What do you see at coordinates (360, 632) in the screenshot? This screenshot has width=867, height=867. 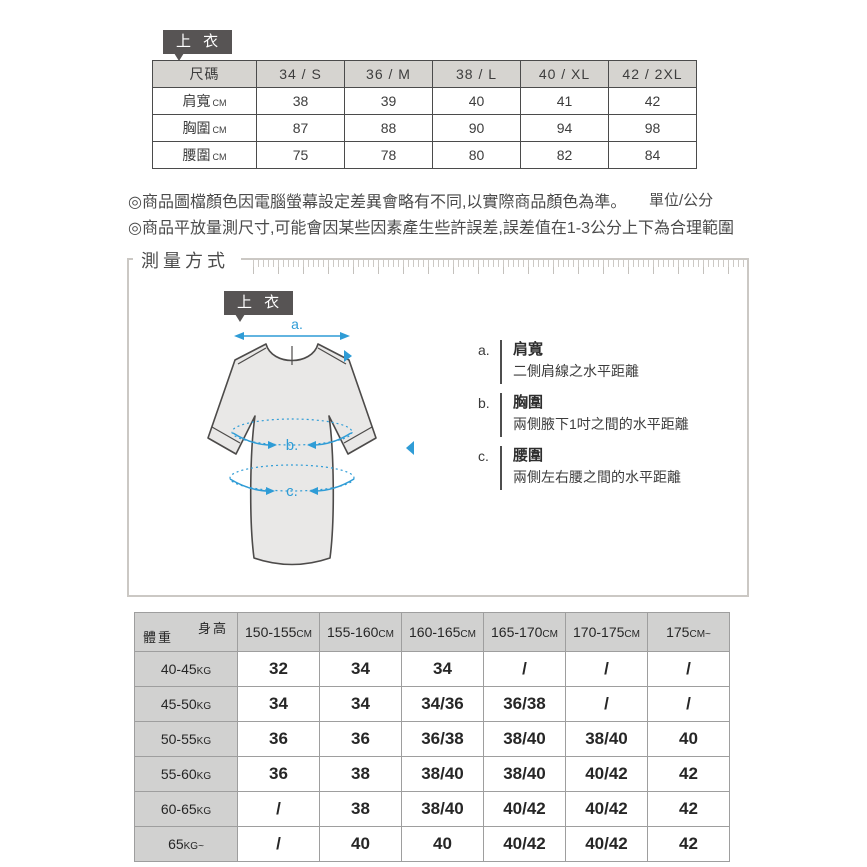 I see `height-range-header: 155-160CM` at bounding box center [360, 632].